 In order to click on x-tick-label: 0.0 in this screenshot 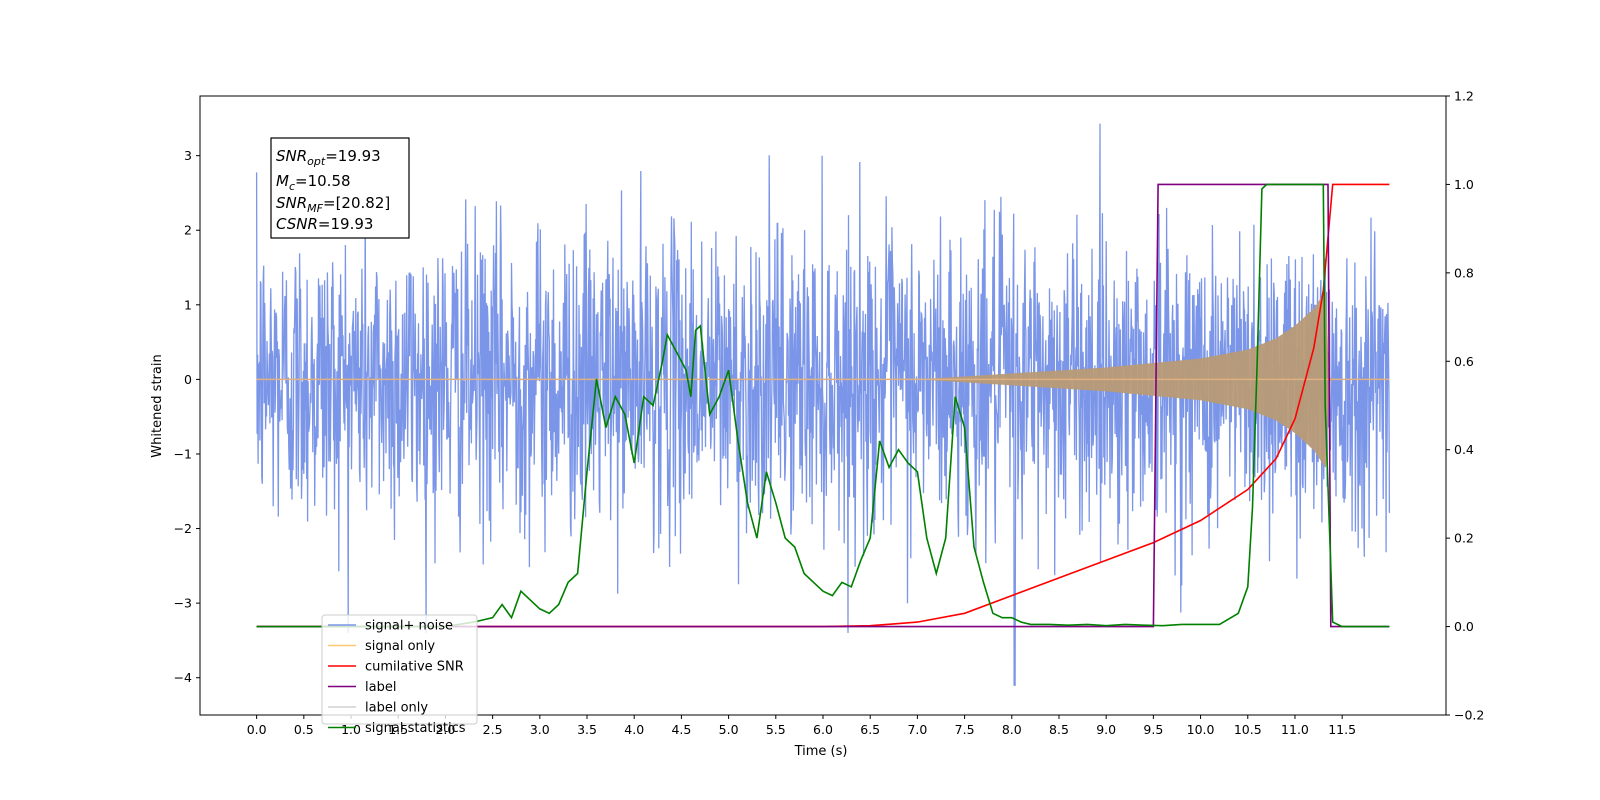, I will do `click(257, 729)`.